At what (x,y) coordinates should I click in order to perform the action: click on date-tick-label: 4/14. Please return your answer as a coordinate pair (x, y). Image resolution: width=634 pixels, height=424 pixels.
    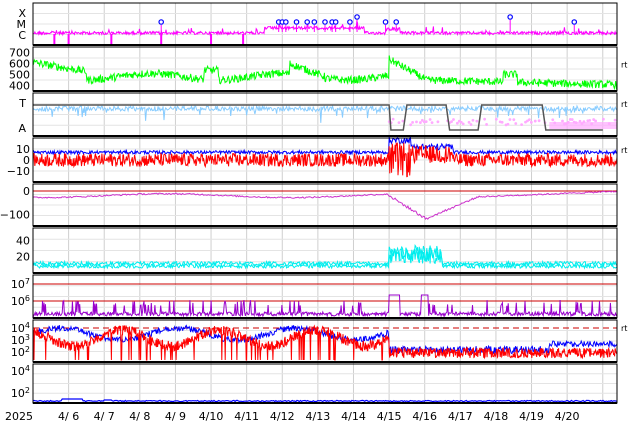
    Looking at the image, I should click on (353, 416).